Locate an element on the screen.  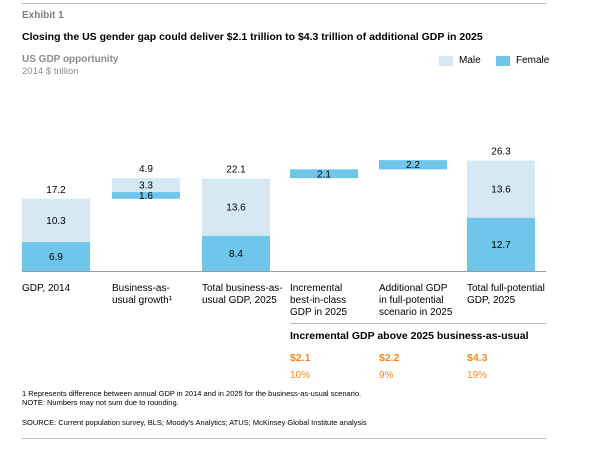
label-female-4: 2.2 is located at coordinates (413, 165).